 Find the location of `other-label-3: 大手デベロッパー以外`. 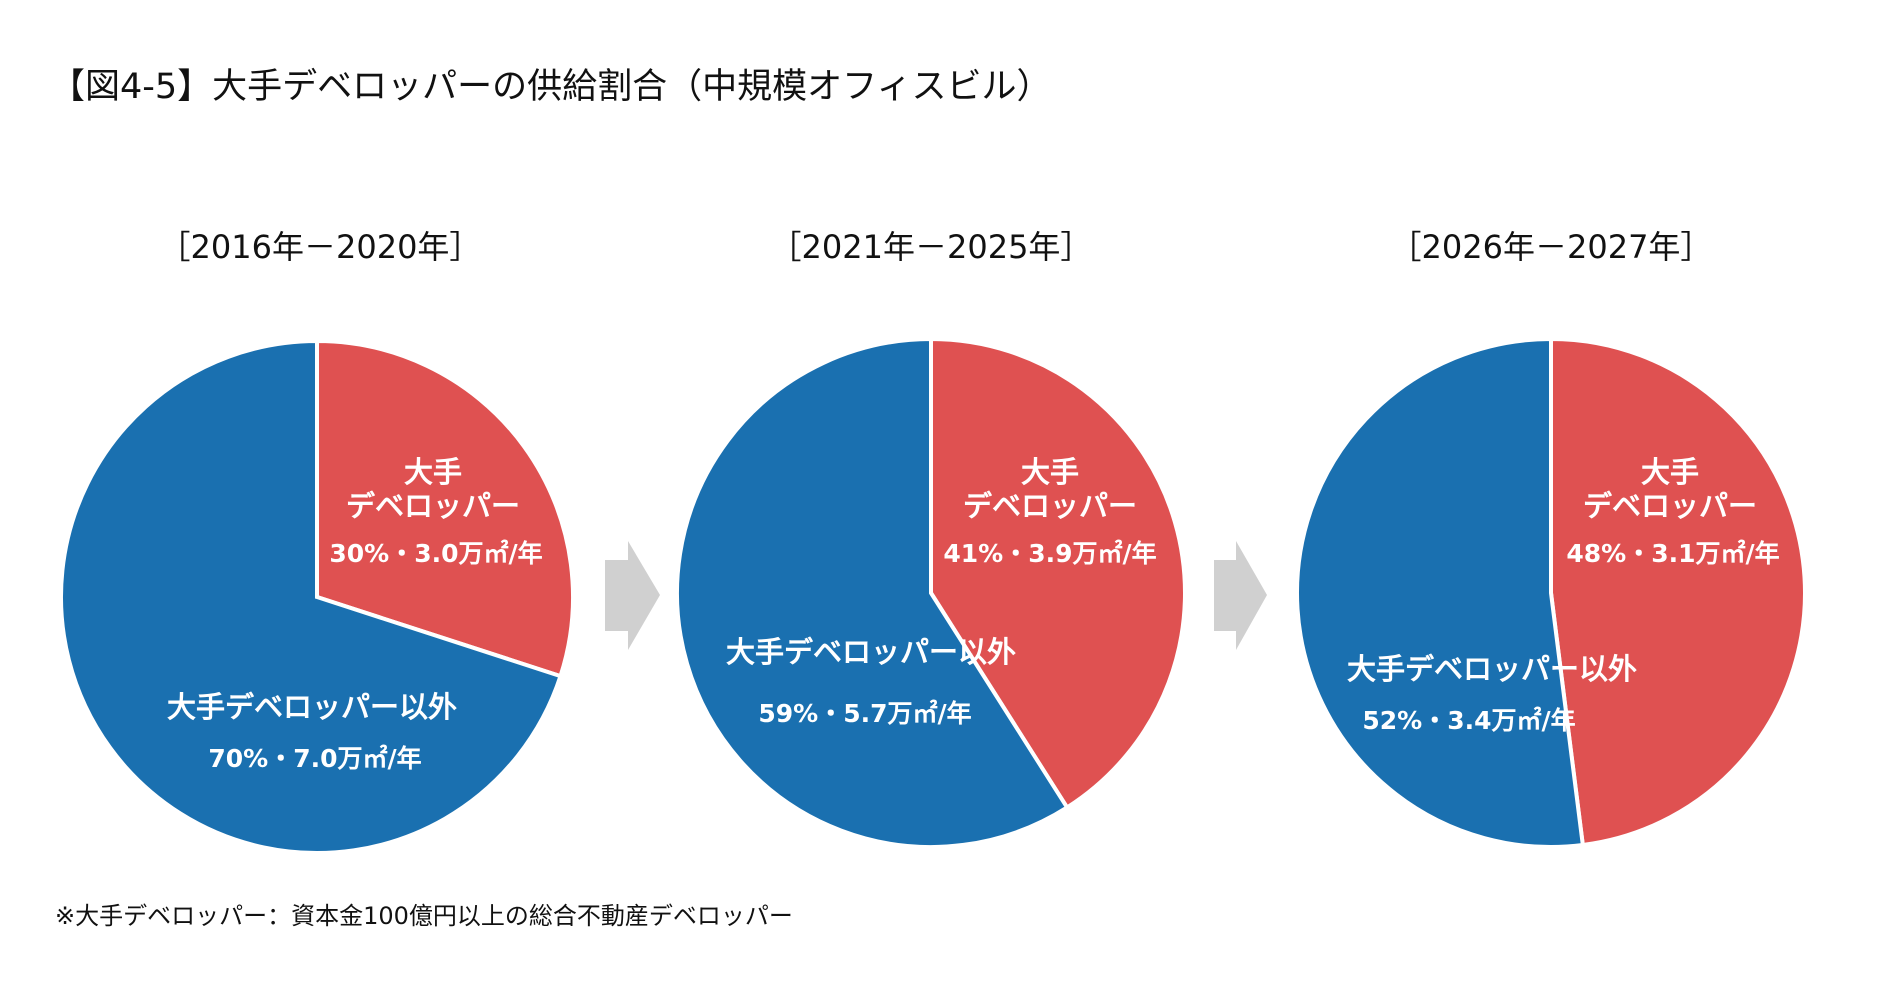

other-label-3: 大手デベロッパー以外 is located at coordinates (1492, 669).